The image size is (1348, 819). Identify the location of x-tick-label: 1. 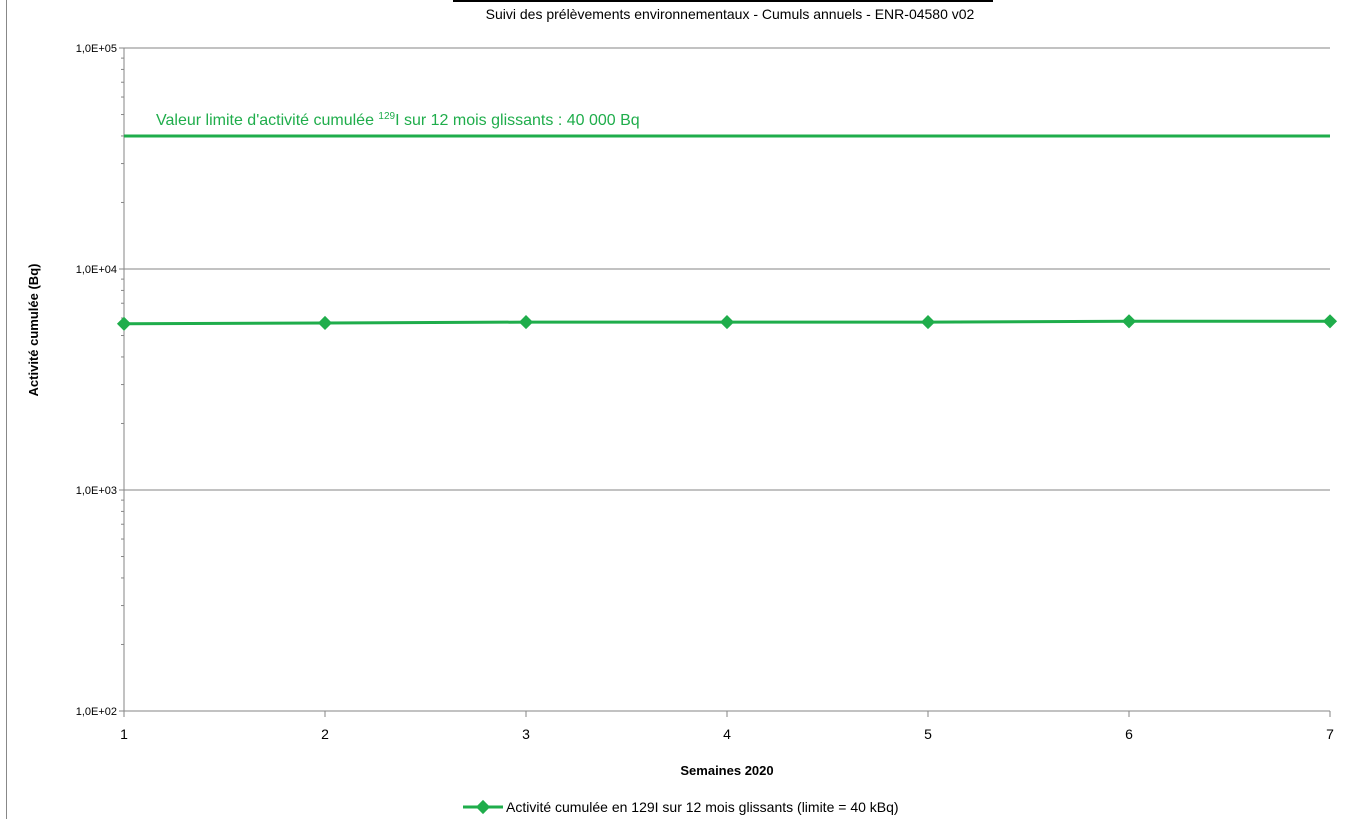
(124, 734).